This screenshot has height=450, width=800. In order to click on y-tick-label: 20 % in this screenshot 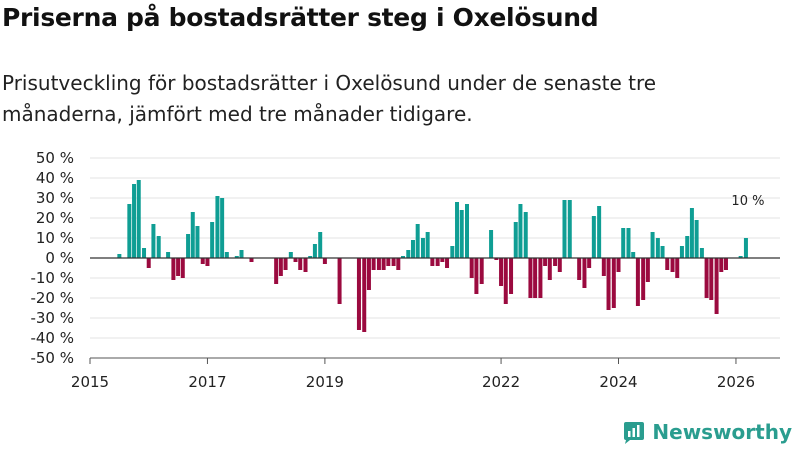, I will do `click(55, 218)`.